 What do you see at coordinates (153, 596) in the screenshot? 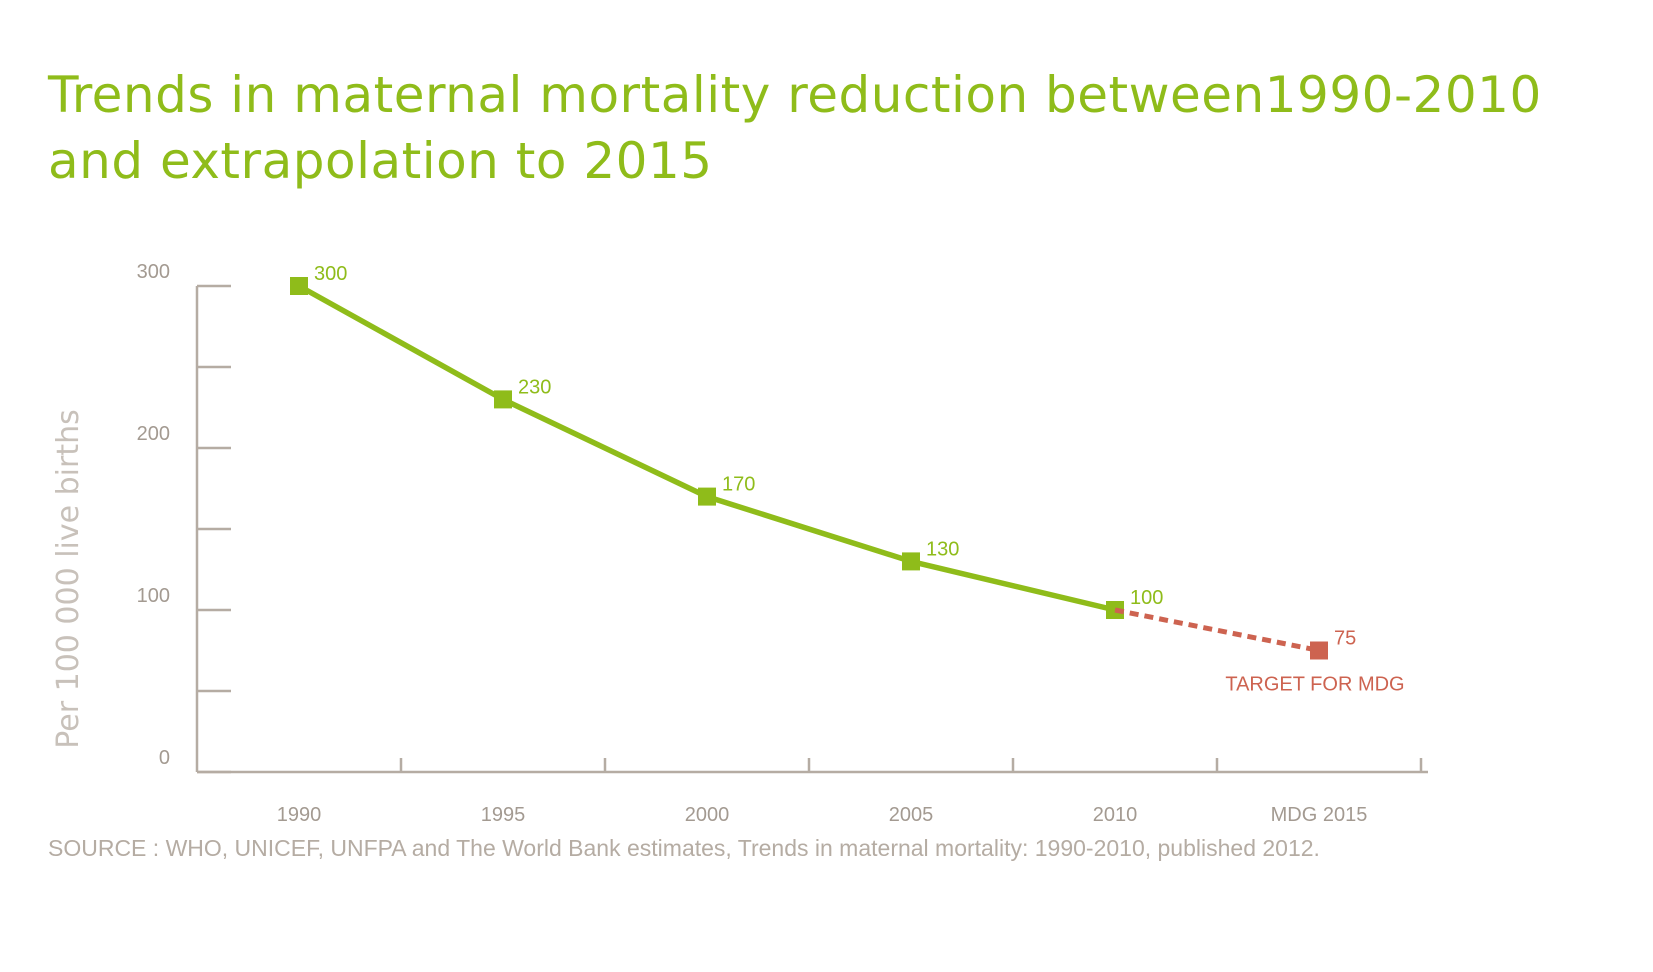
I see `y-tick-label: 100` at bounding box center [153, 596].